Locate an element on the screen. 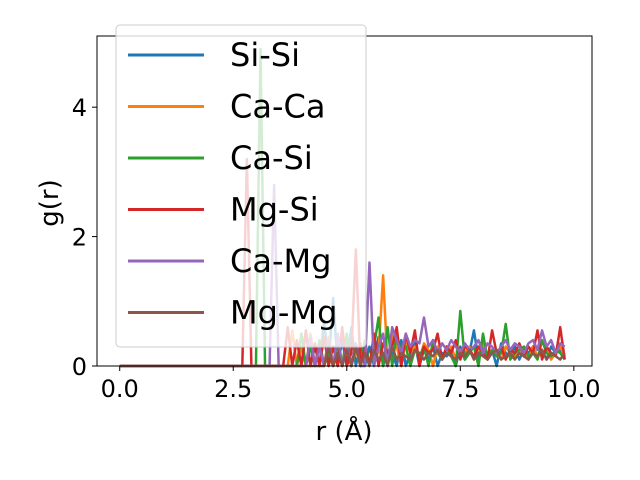 The image size is (640, 480). y-tick-label: 4 is located at coordinates (79, 108).